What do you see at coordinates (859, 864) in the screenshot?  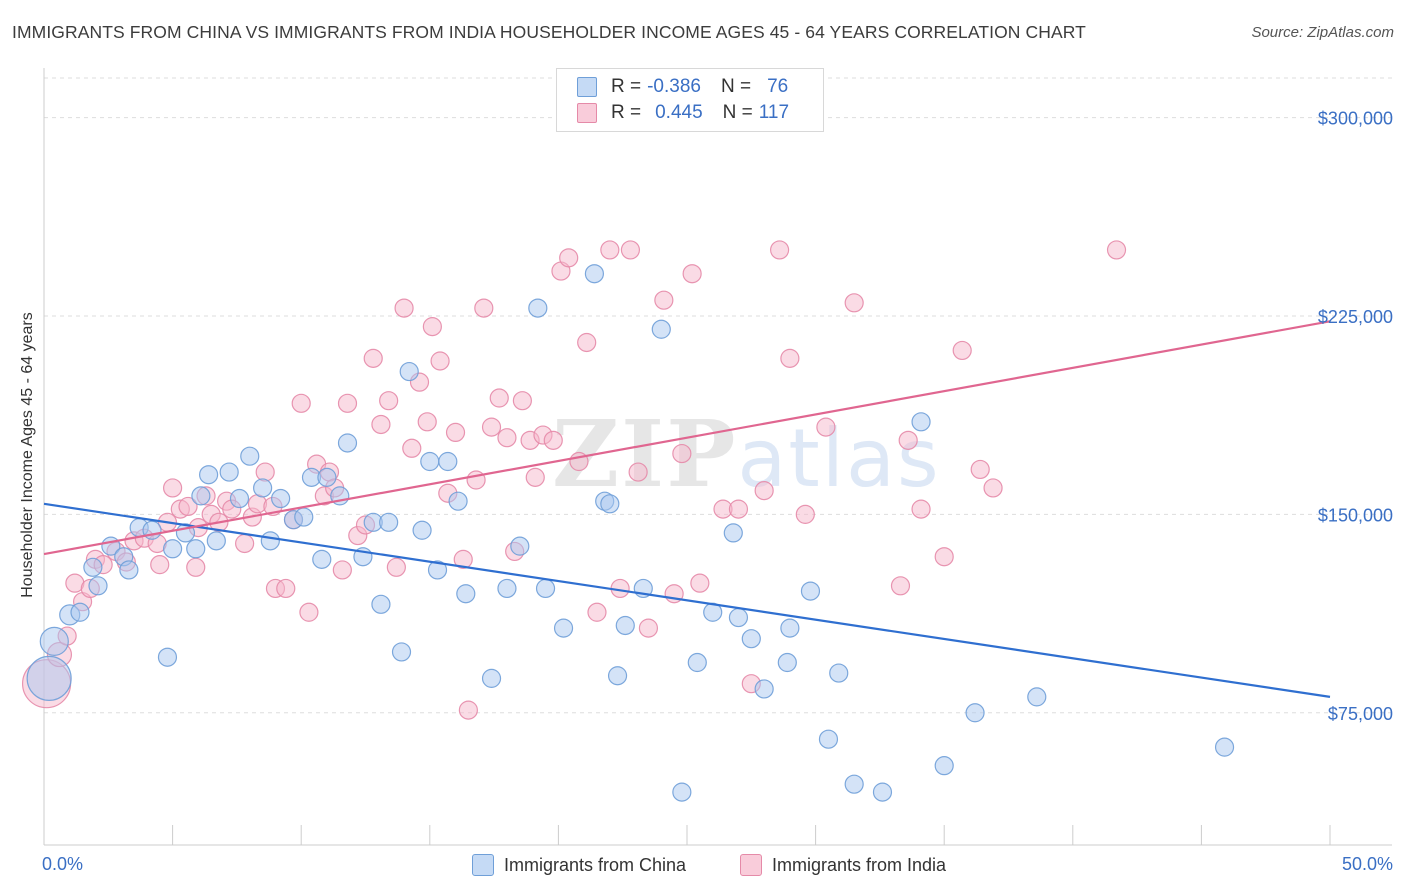 I see `bottom-india-label: Immigrants from India` at bounding box center [859, 864].